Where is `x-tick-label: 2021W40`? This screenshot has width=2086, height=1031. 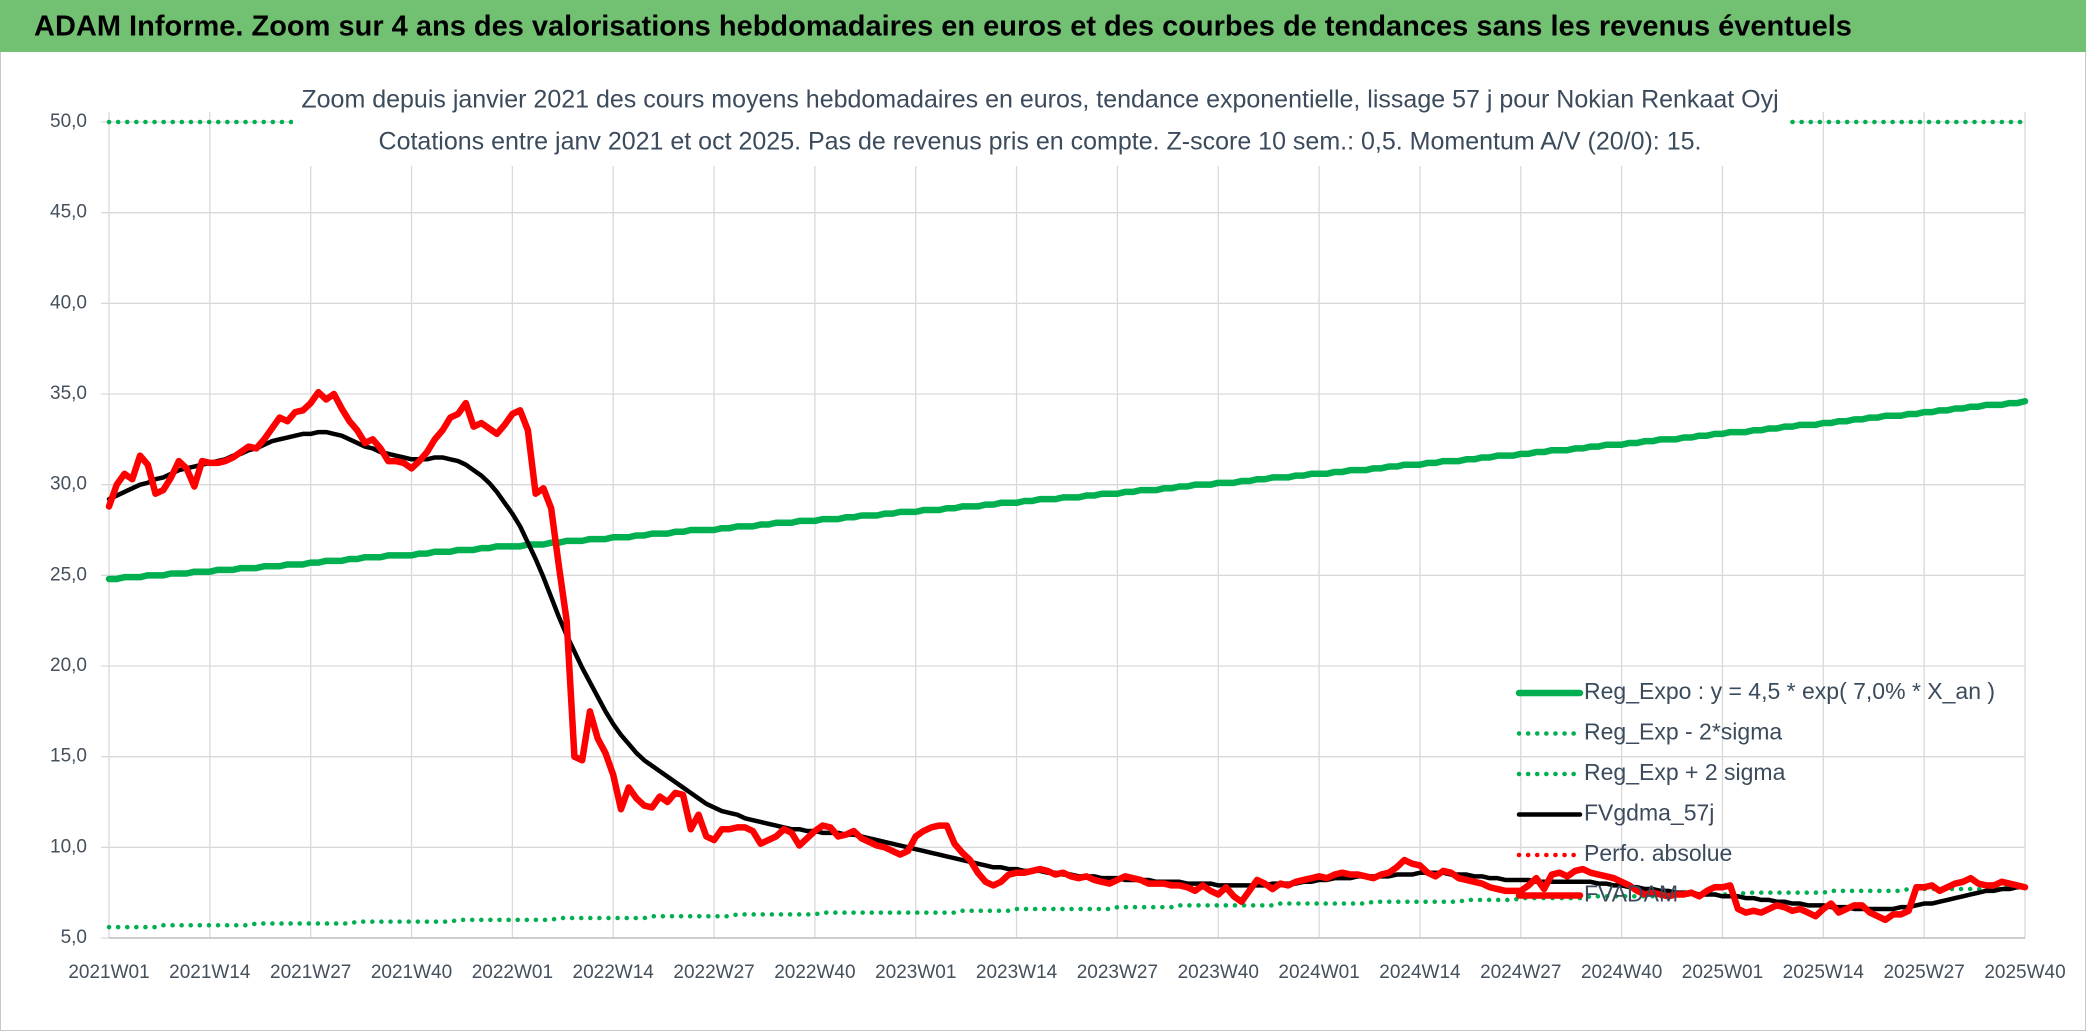 x-tick-label: 2021W40 is located at coordinates (411, 972).